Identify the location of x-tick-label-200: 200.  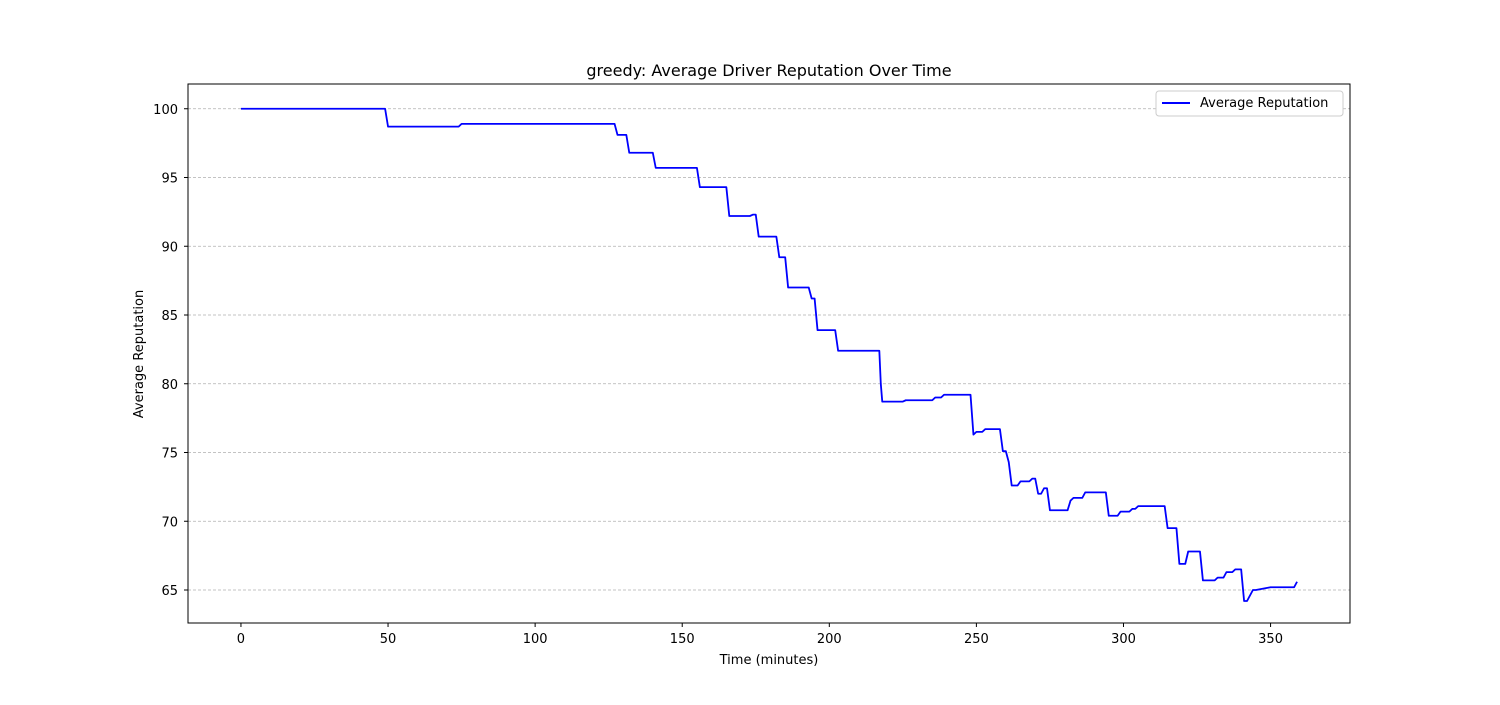
(829, 639).